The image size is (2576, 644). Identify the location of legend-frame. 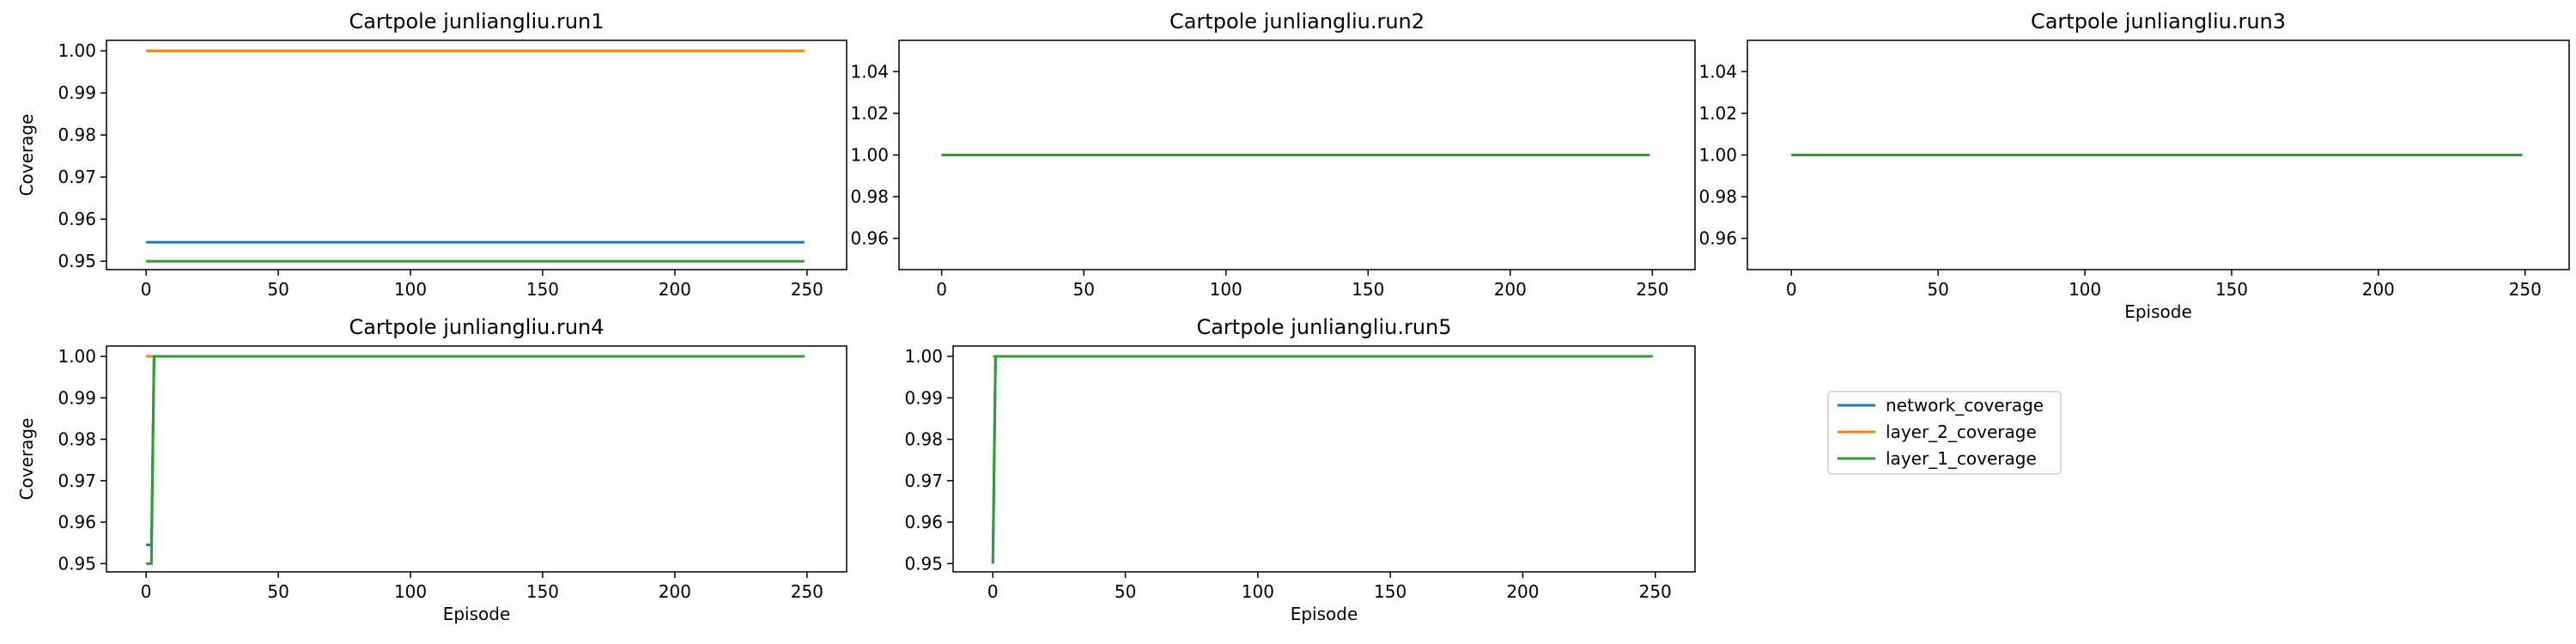
(1945, 433).